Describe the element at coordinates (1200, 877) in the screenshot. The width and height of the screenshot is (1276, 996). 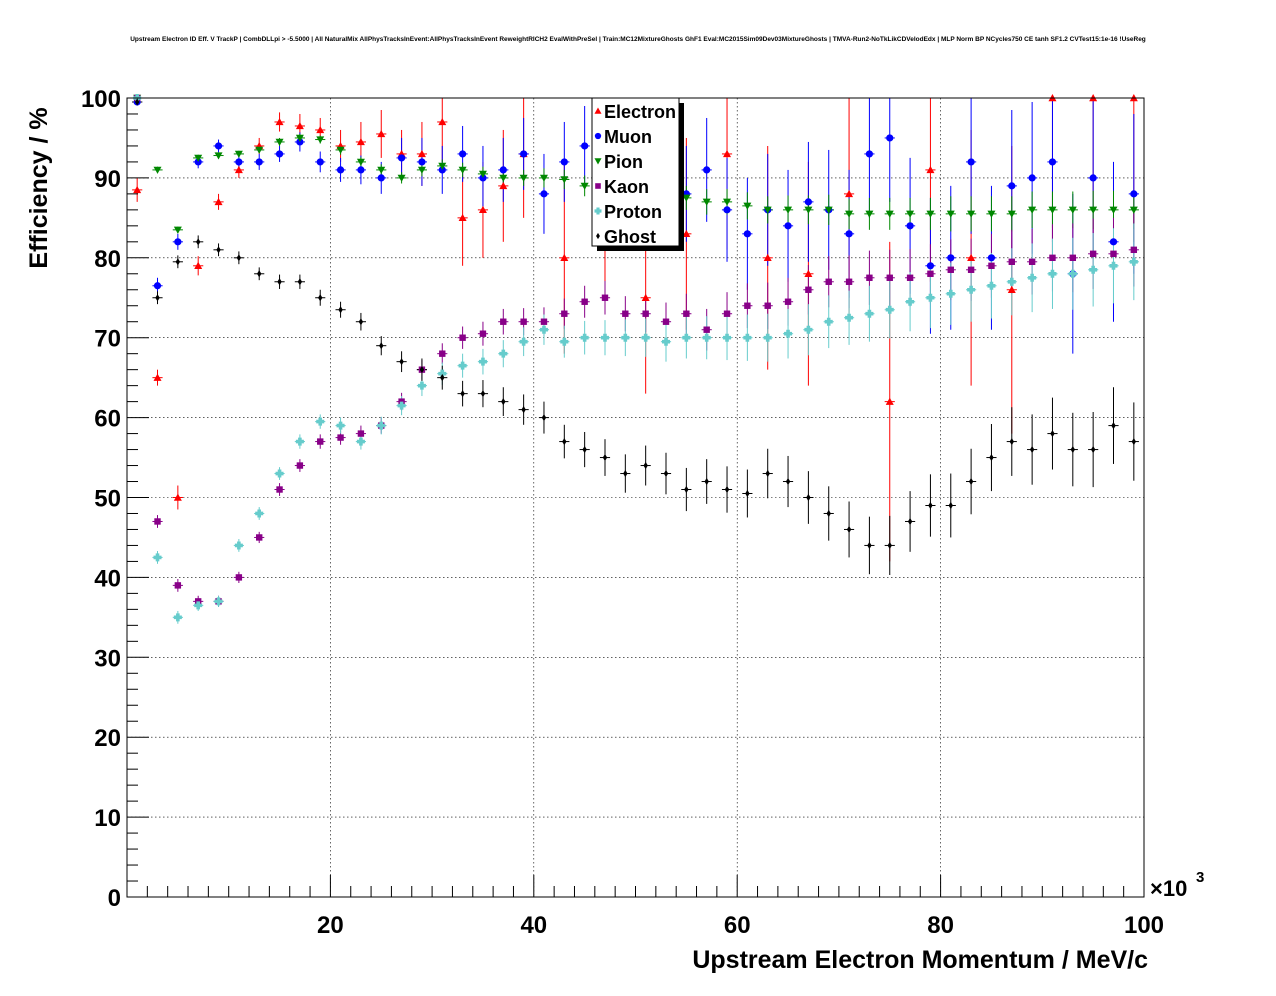
I see `x-exponent-power: 3` at that location.